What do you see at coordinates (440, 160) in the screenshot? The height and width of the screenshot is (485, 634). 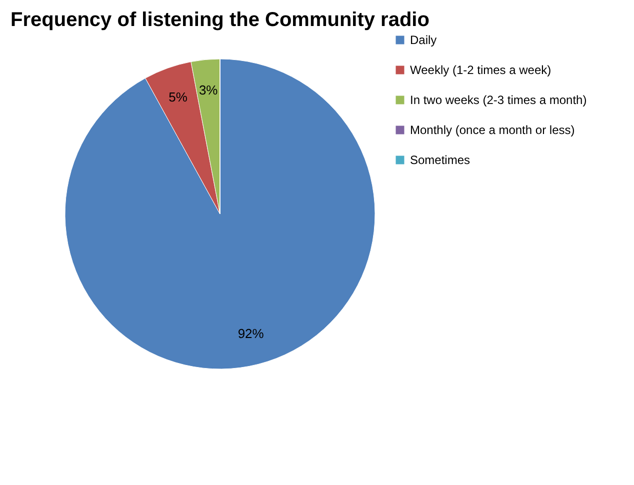 I see `legend-label: Sometimes` at bounding box center [440, 160].